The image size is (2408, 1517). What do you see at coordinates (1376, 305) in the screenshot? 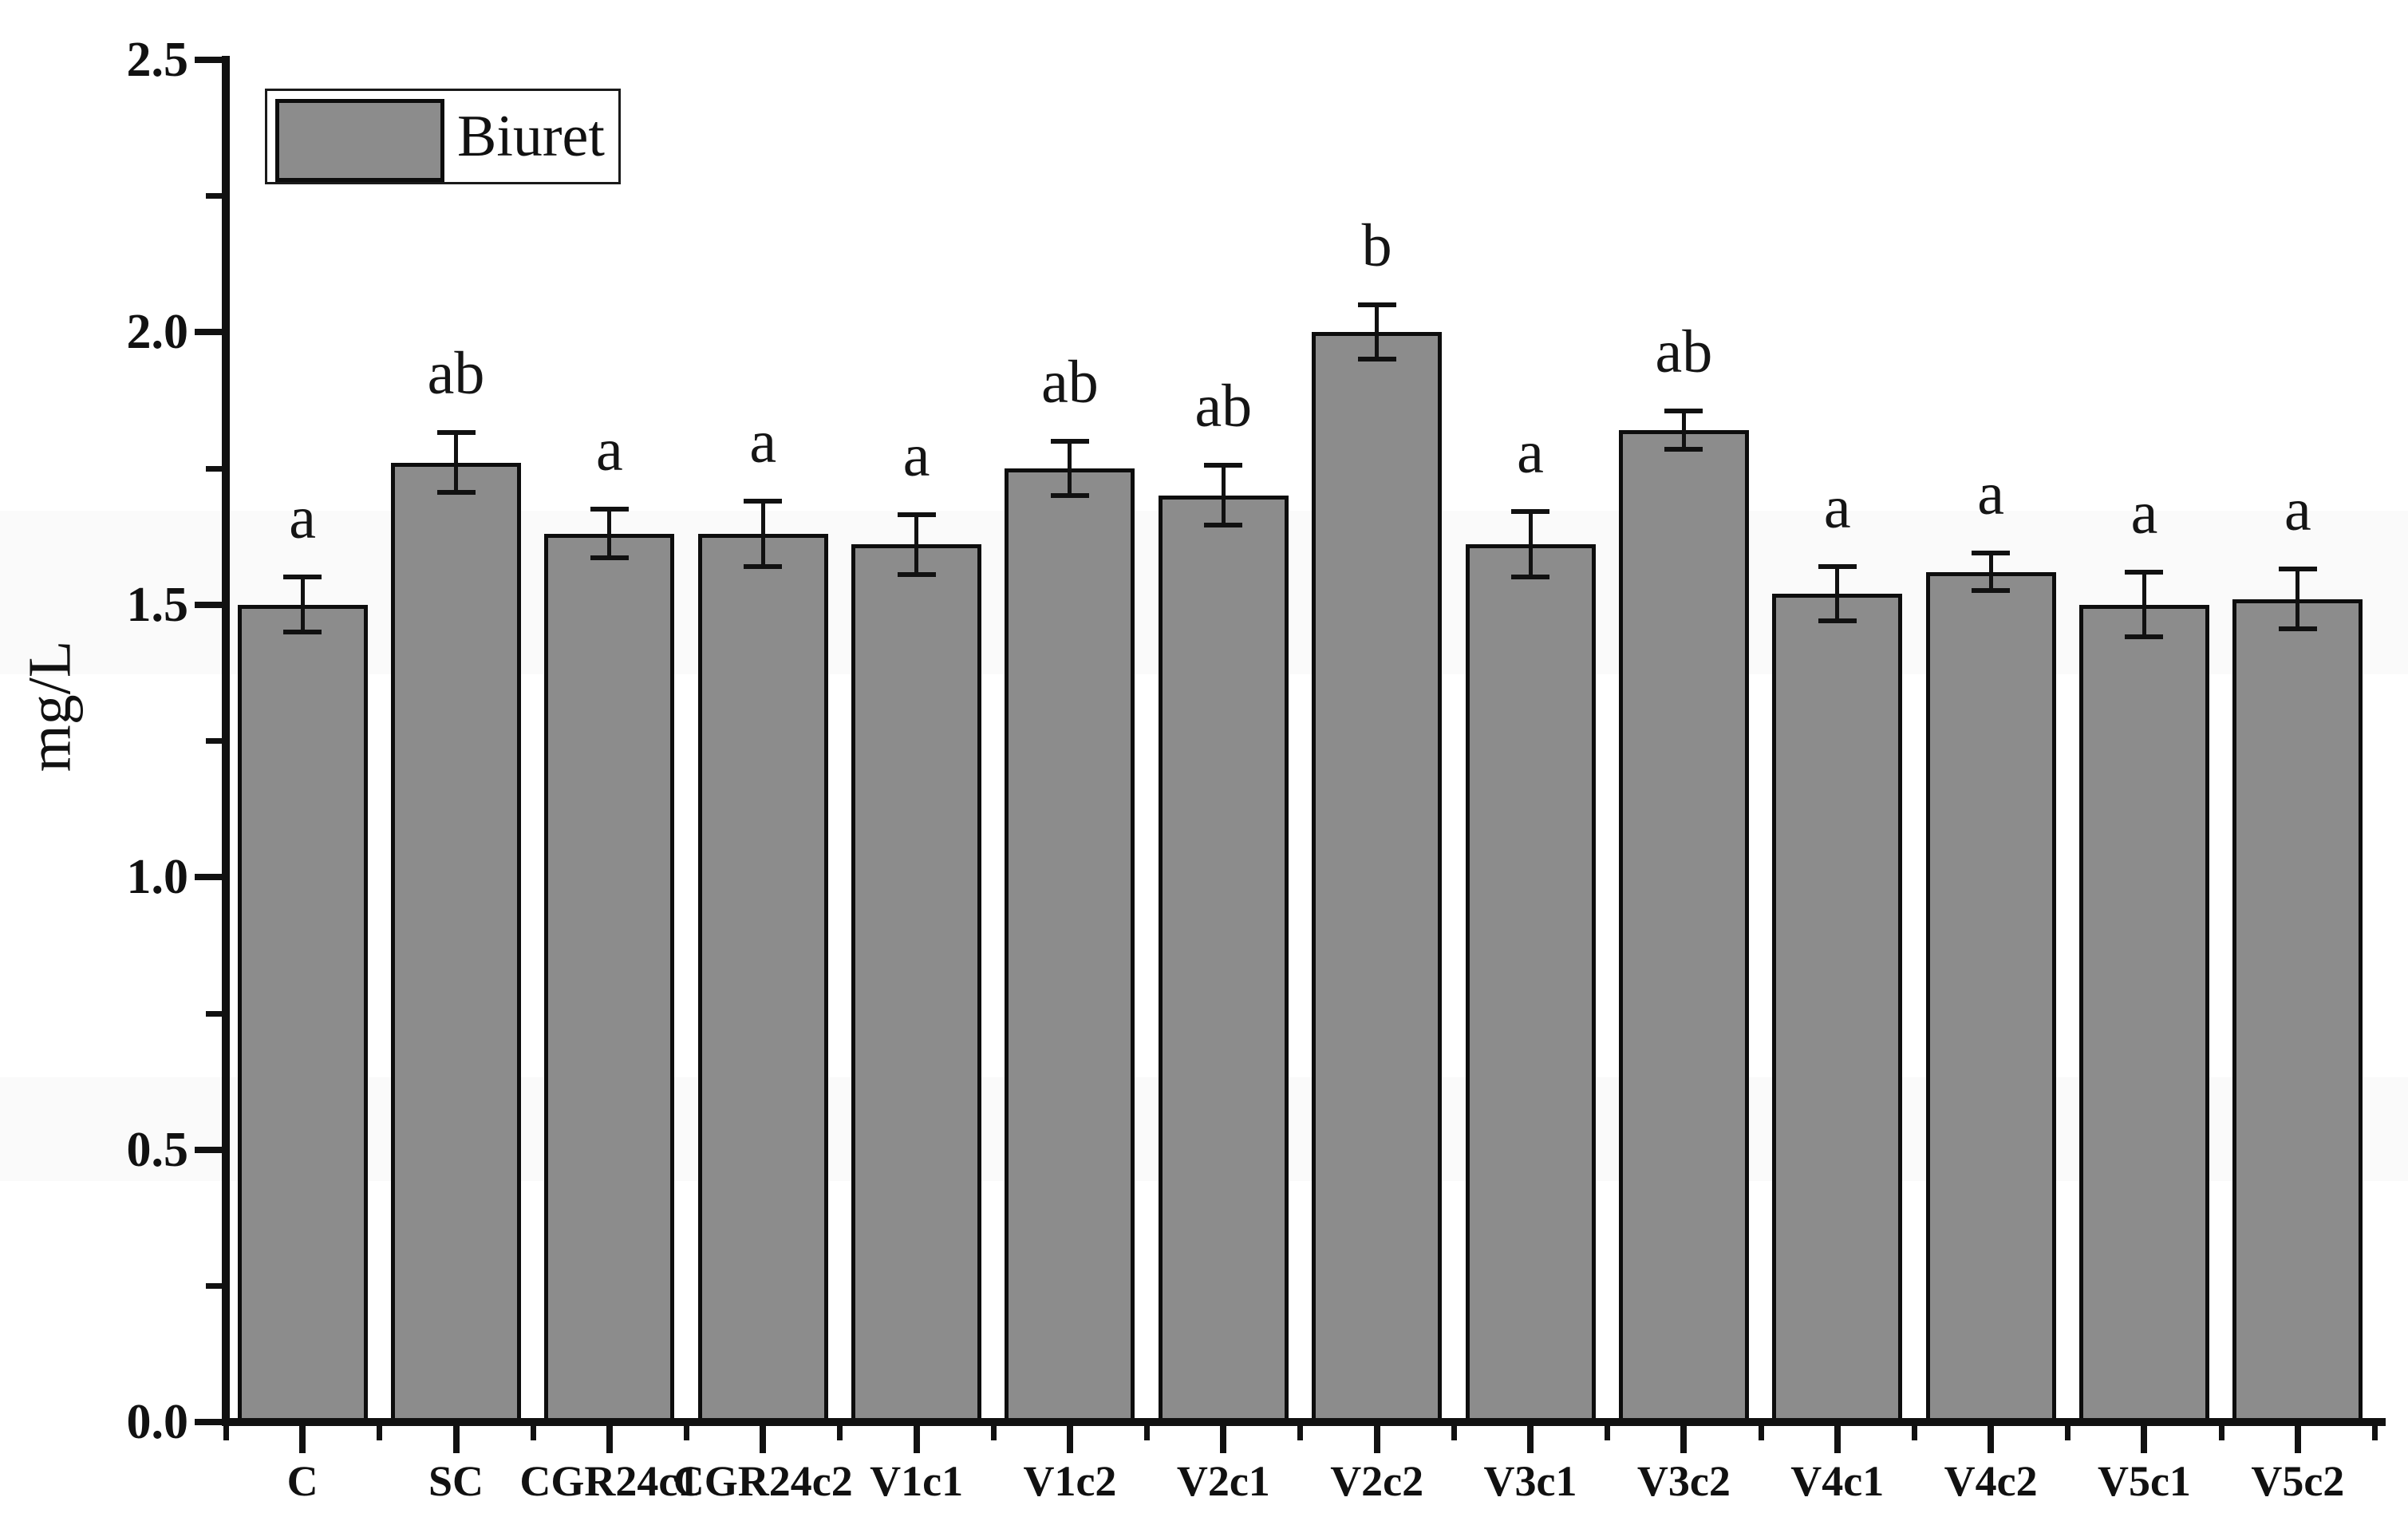
I see `error-bar-top-cap-V2c2` at bounding box center [1376, 305].